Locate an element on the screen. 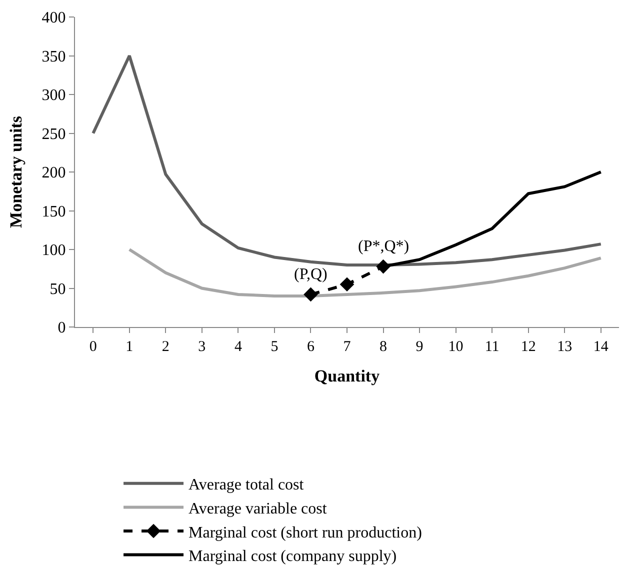 This screenshot has height=583, width=629. x-tick-label: 0 is located at coordinates (93, 347).